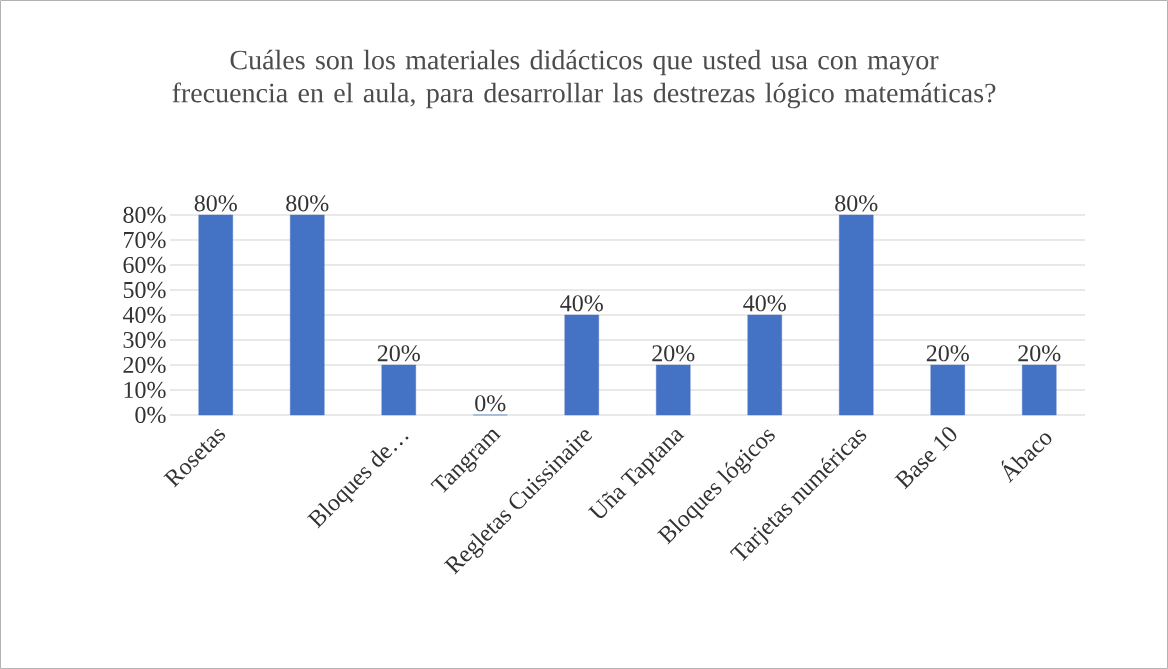  Describe the element at coordinates (144, 265) in the screenshot. I see `y-tick-label: 60%` at that location.